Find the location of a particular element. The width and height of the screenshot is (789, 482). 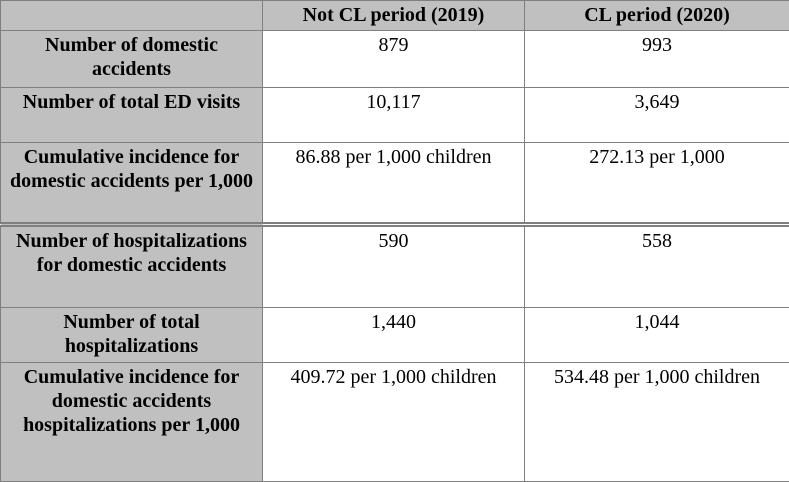

cell: 409.72 per 1,000 children is located at coordinates (393, 422).